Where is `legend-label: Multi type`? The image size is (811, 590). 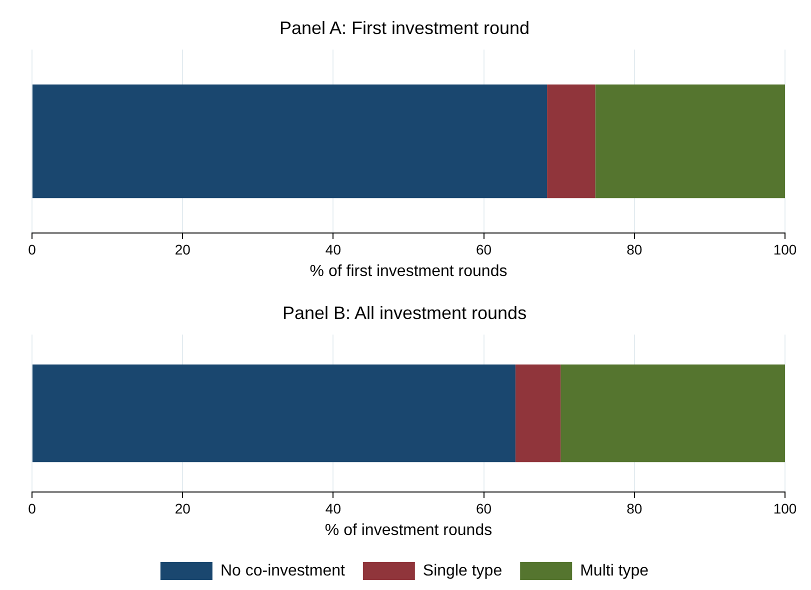
legend-label: Multi type is located at coordinates (614, 571).